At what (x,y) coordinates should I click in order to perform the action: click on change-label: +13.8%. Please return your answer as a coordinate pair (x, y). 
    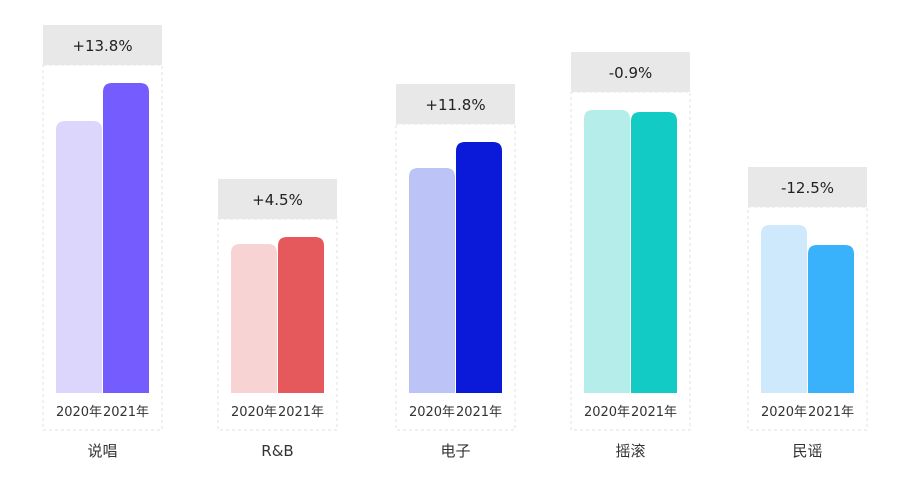
    Looking at the image, I should click on (102, 46).